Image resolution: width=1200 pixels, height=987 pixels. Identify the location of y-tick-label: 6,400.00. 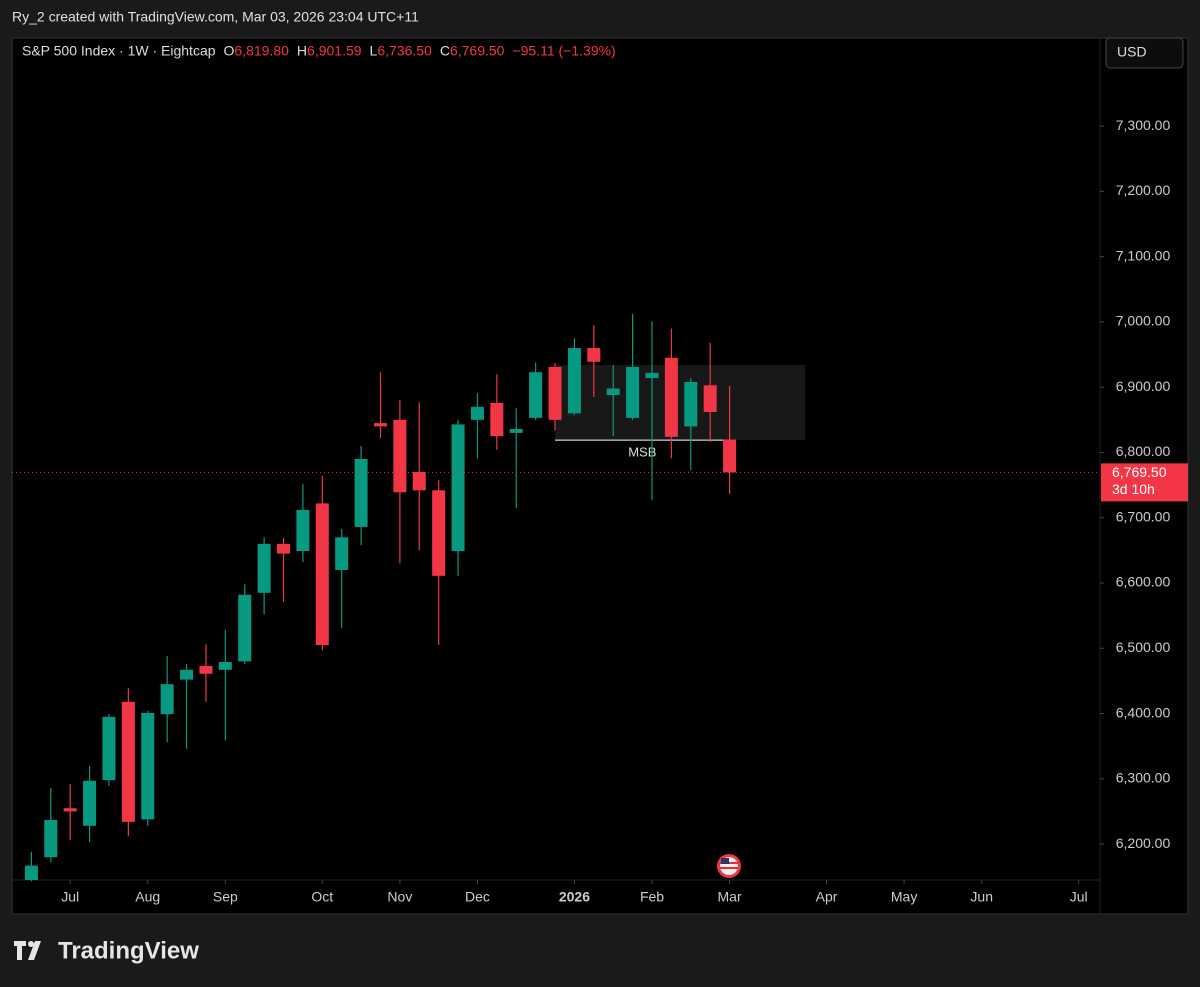
(1143, 712).